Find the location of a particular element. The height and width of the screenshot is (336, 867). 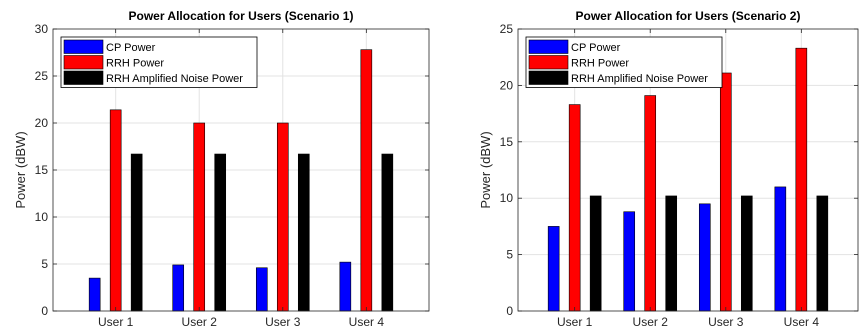

chart-title: Power Allocation for Users (Scenario 1) is located at coordinates (241, 16).